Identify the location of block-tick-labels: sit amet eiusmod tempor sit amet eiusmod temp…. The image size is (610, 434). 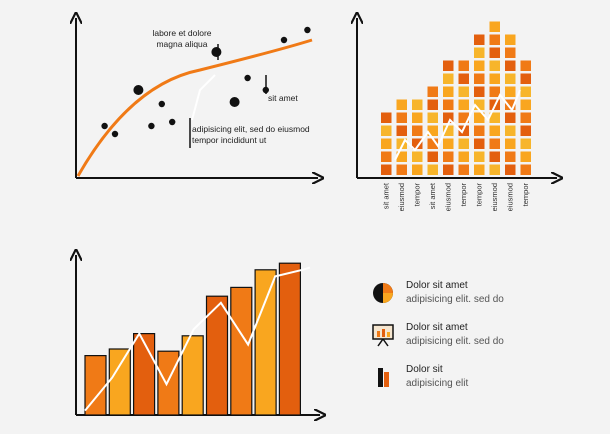
(455, 196).